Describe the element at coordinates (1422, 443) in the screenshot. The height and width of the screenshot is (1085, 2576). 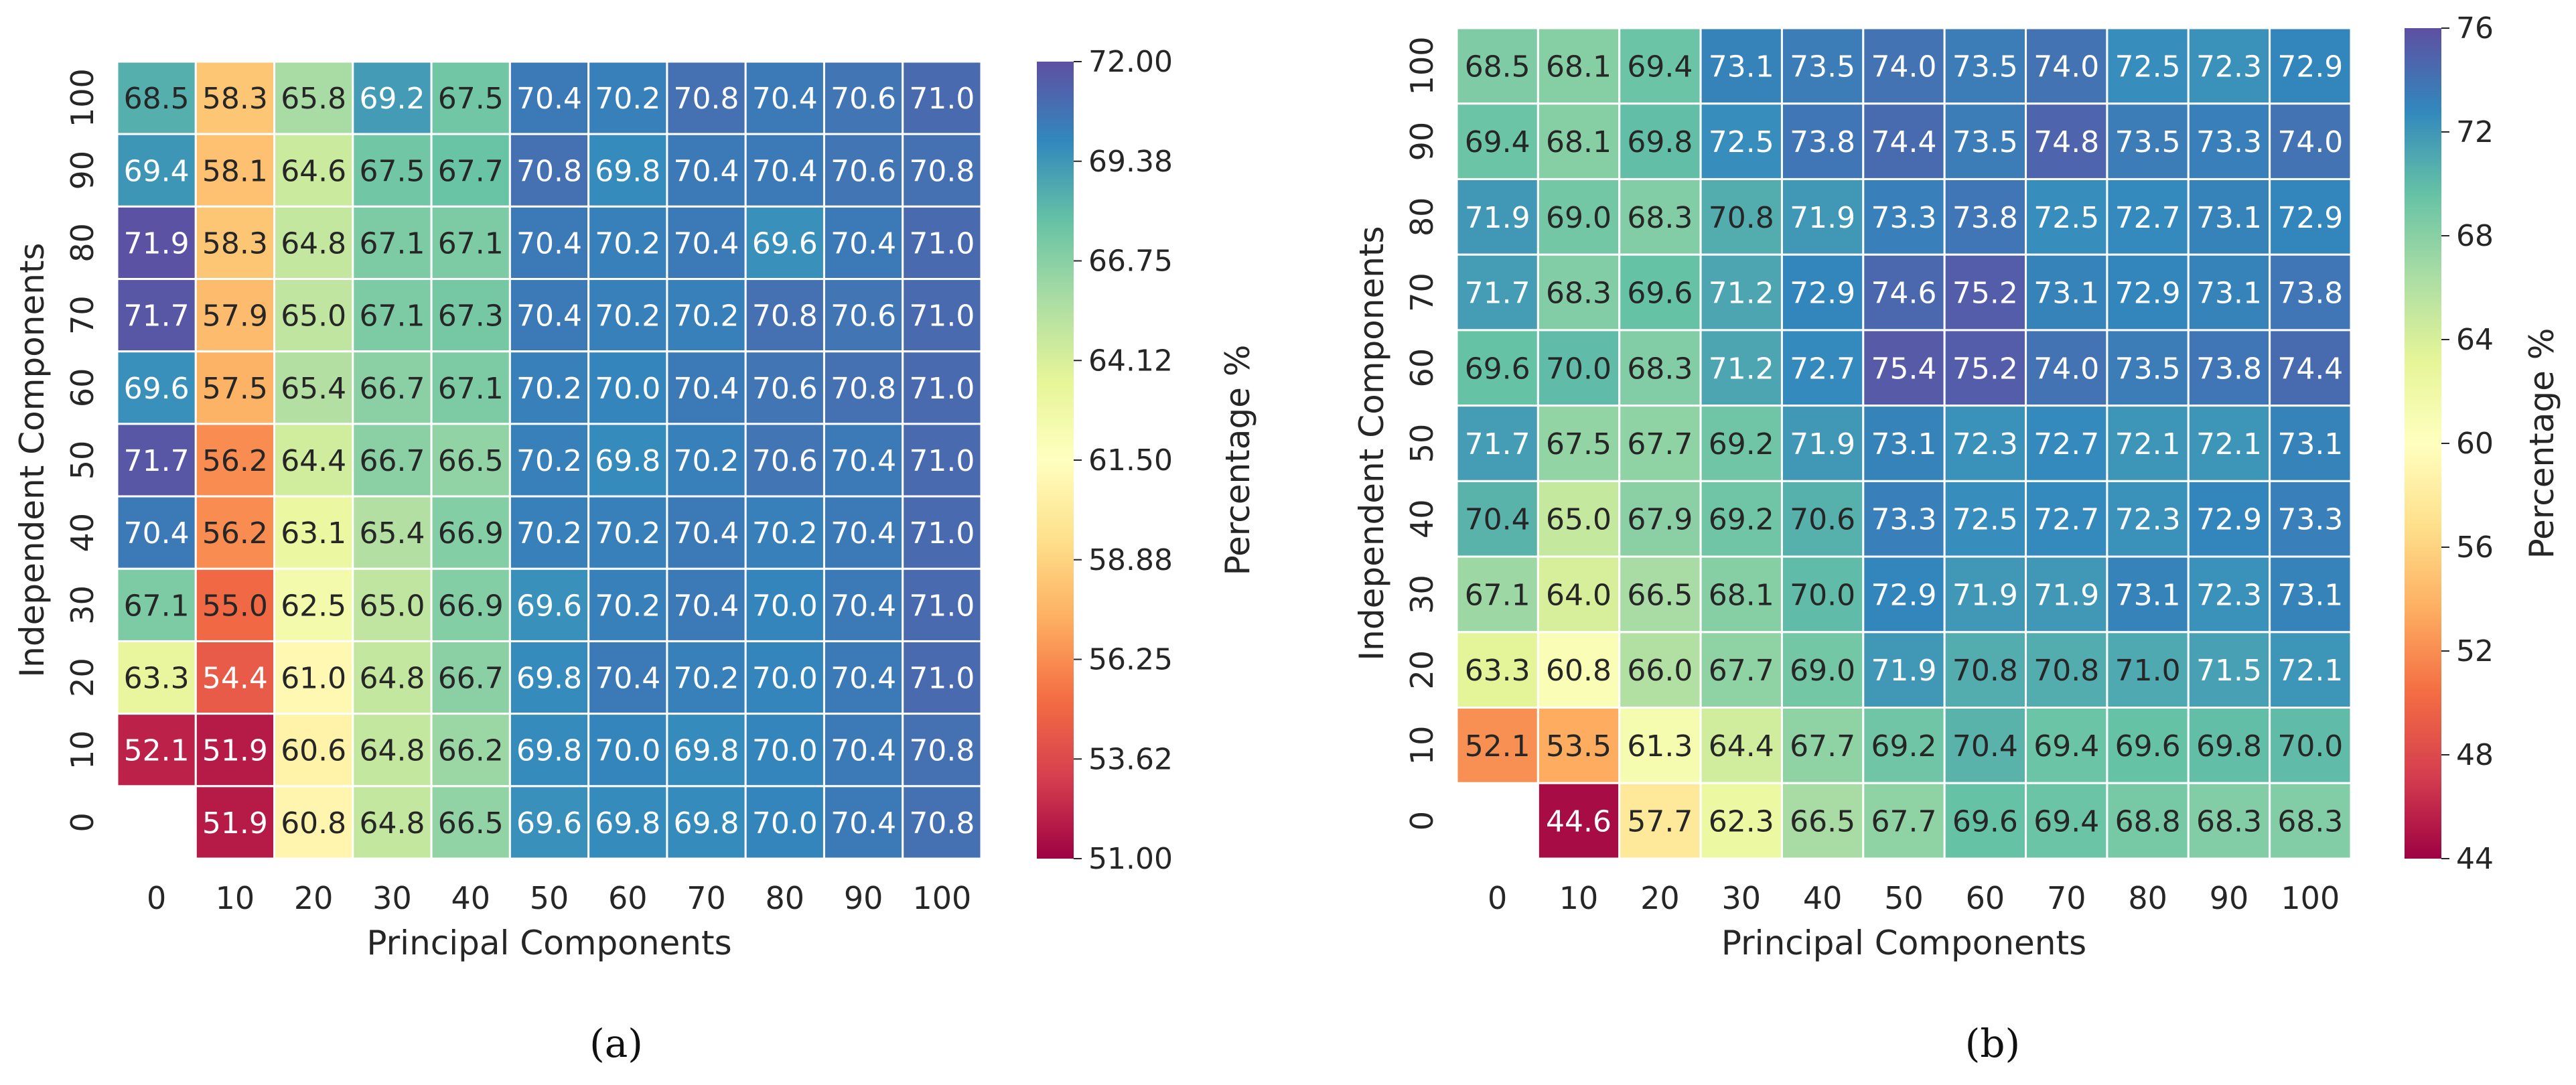
I see `y-tick-label: 50` at that location.